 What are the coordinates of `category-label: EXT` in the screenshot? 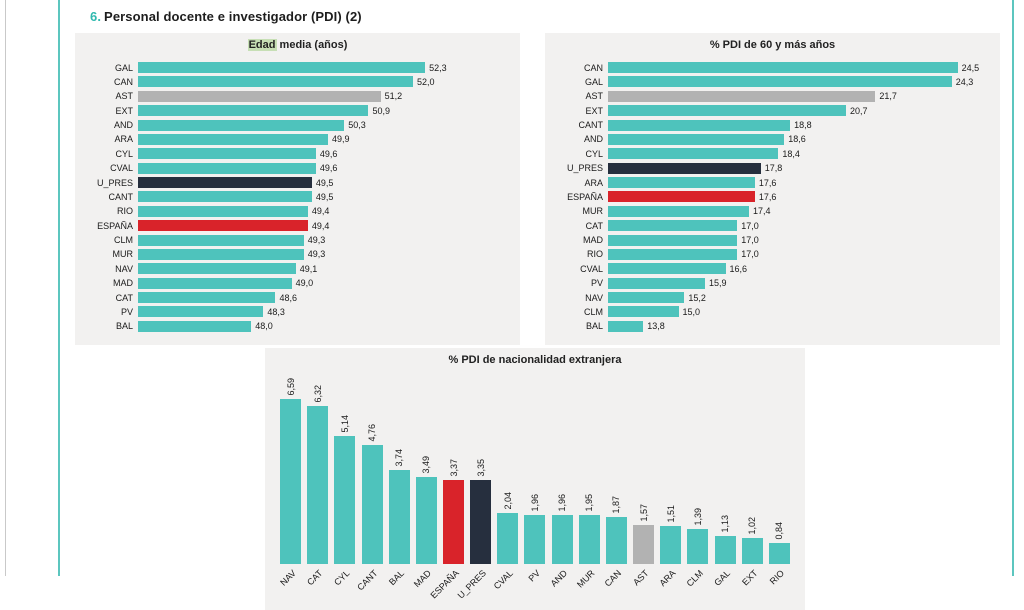 It's located at (124, 110).